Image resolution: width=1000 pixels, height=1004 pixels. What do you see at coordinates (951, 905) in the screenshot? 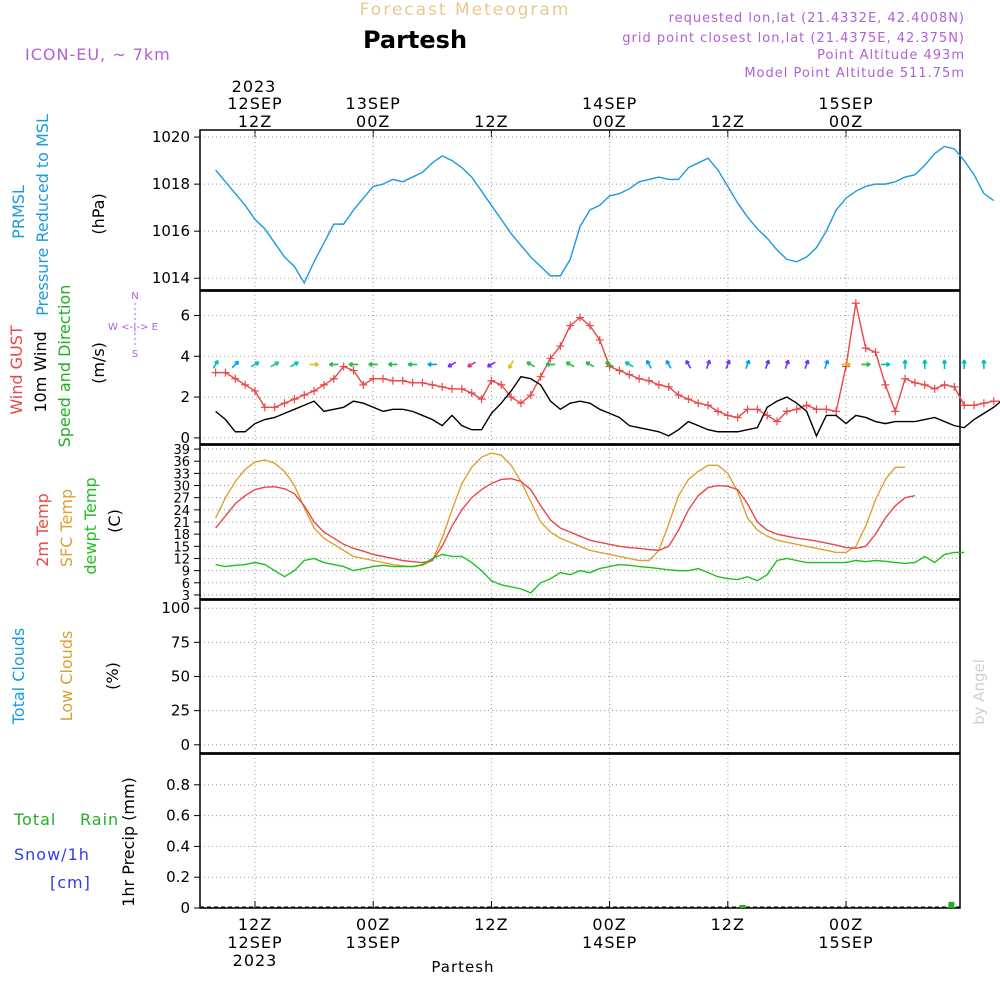
I see `rain-bar` at bounding box center [951, 905].